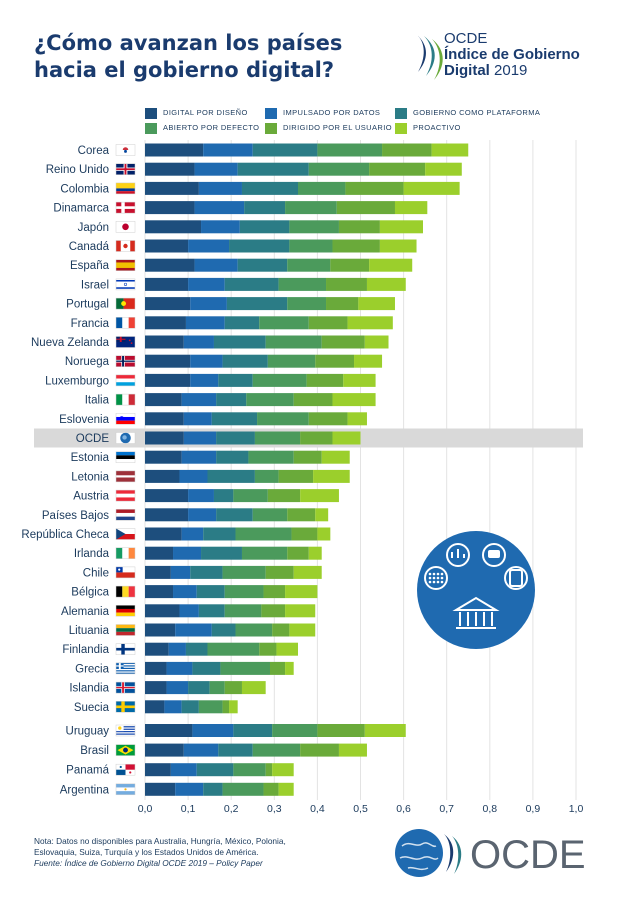 The width and height of the screenshot is (617, 900). What do you see at coordinates (188, 809) in the screenshot?
I see `x-tick-label: 0,1` at bounding box center [188, 809].